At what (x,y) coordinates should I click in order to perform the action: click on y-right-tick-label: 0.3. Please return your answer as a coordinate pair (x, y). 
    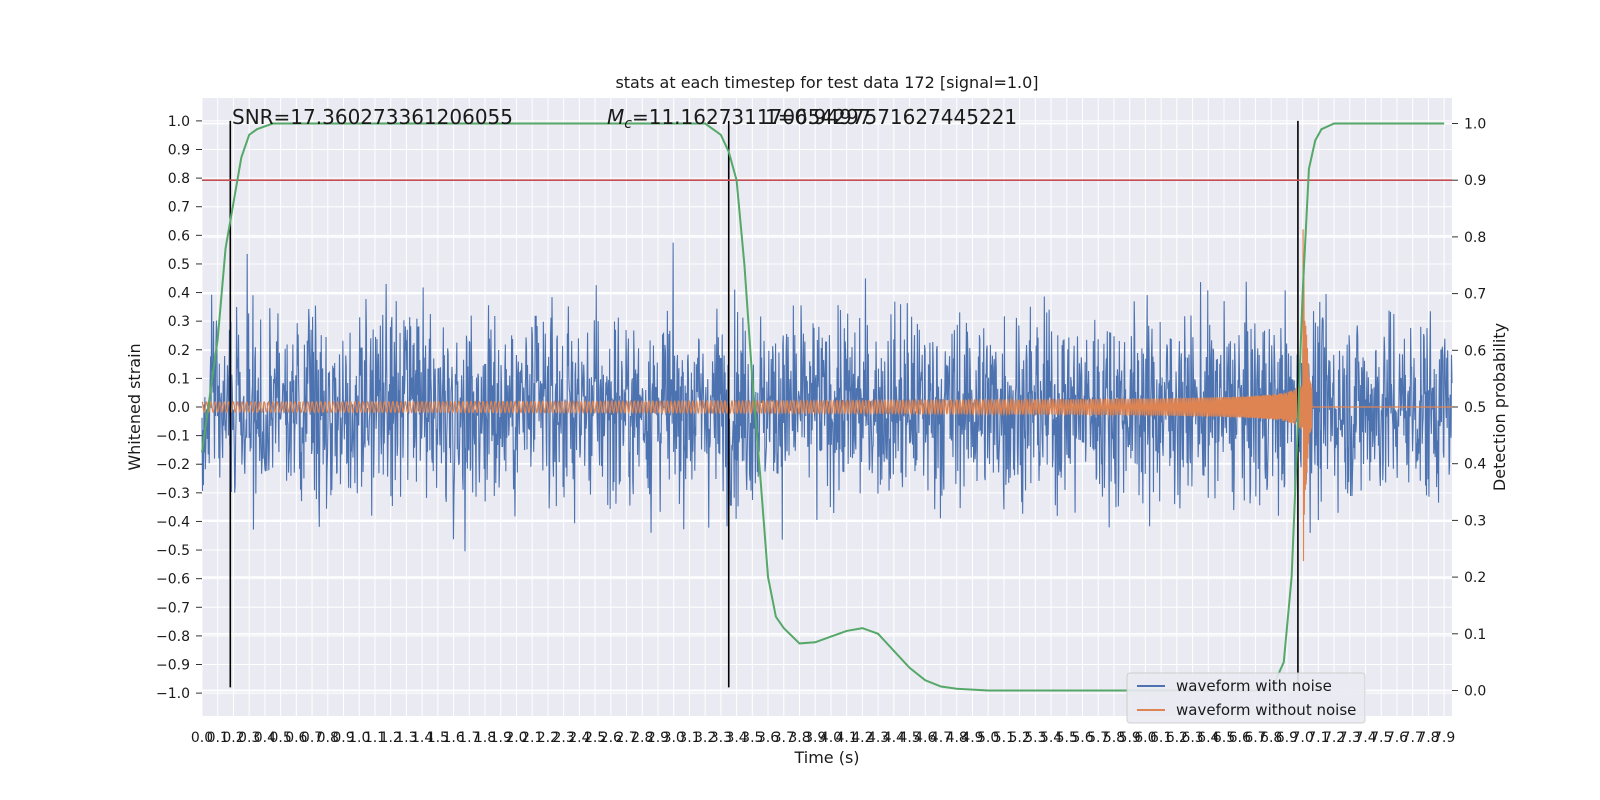
    Looking at the image, I should click on (1475, 521).